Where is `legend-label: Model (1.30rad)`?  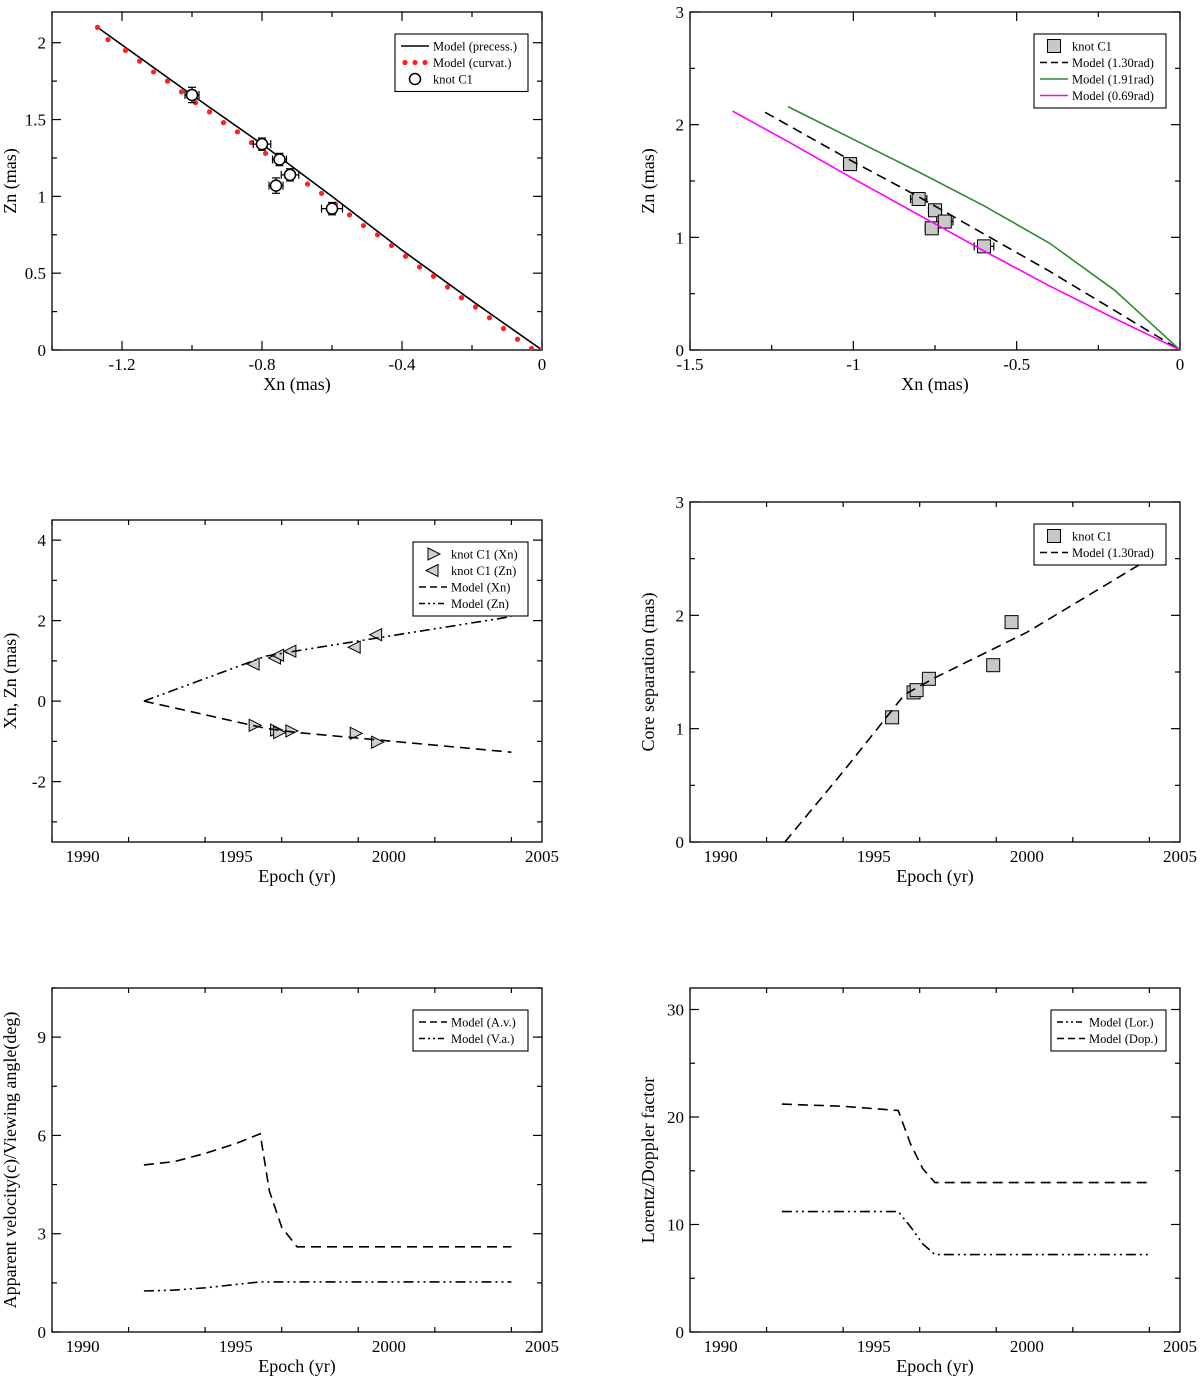
legend-label: Model (1.30rad) is located at coordinates (1113, 553).